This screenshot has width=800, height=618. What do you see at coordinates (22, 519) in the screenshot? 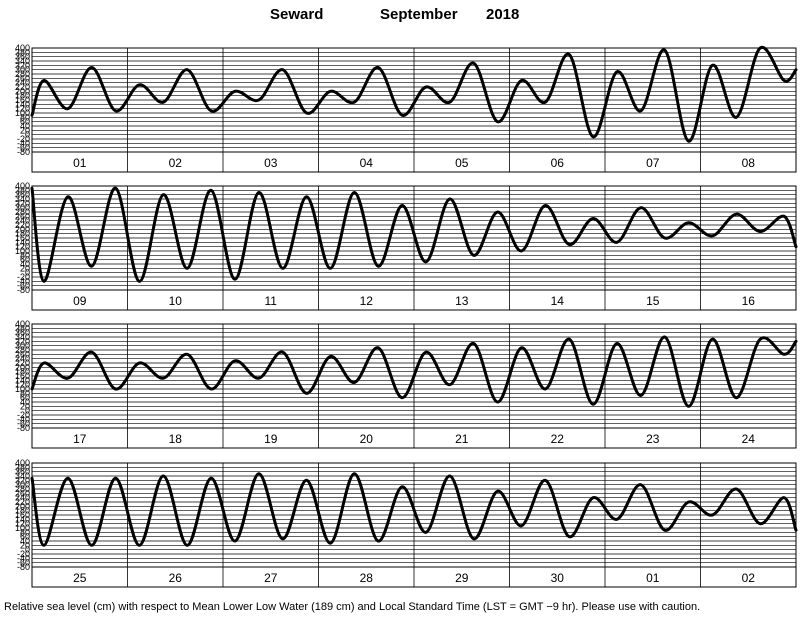
I see `y-tick-label: 140` at bounding box center [22, 519].